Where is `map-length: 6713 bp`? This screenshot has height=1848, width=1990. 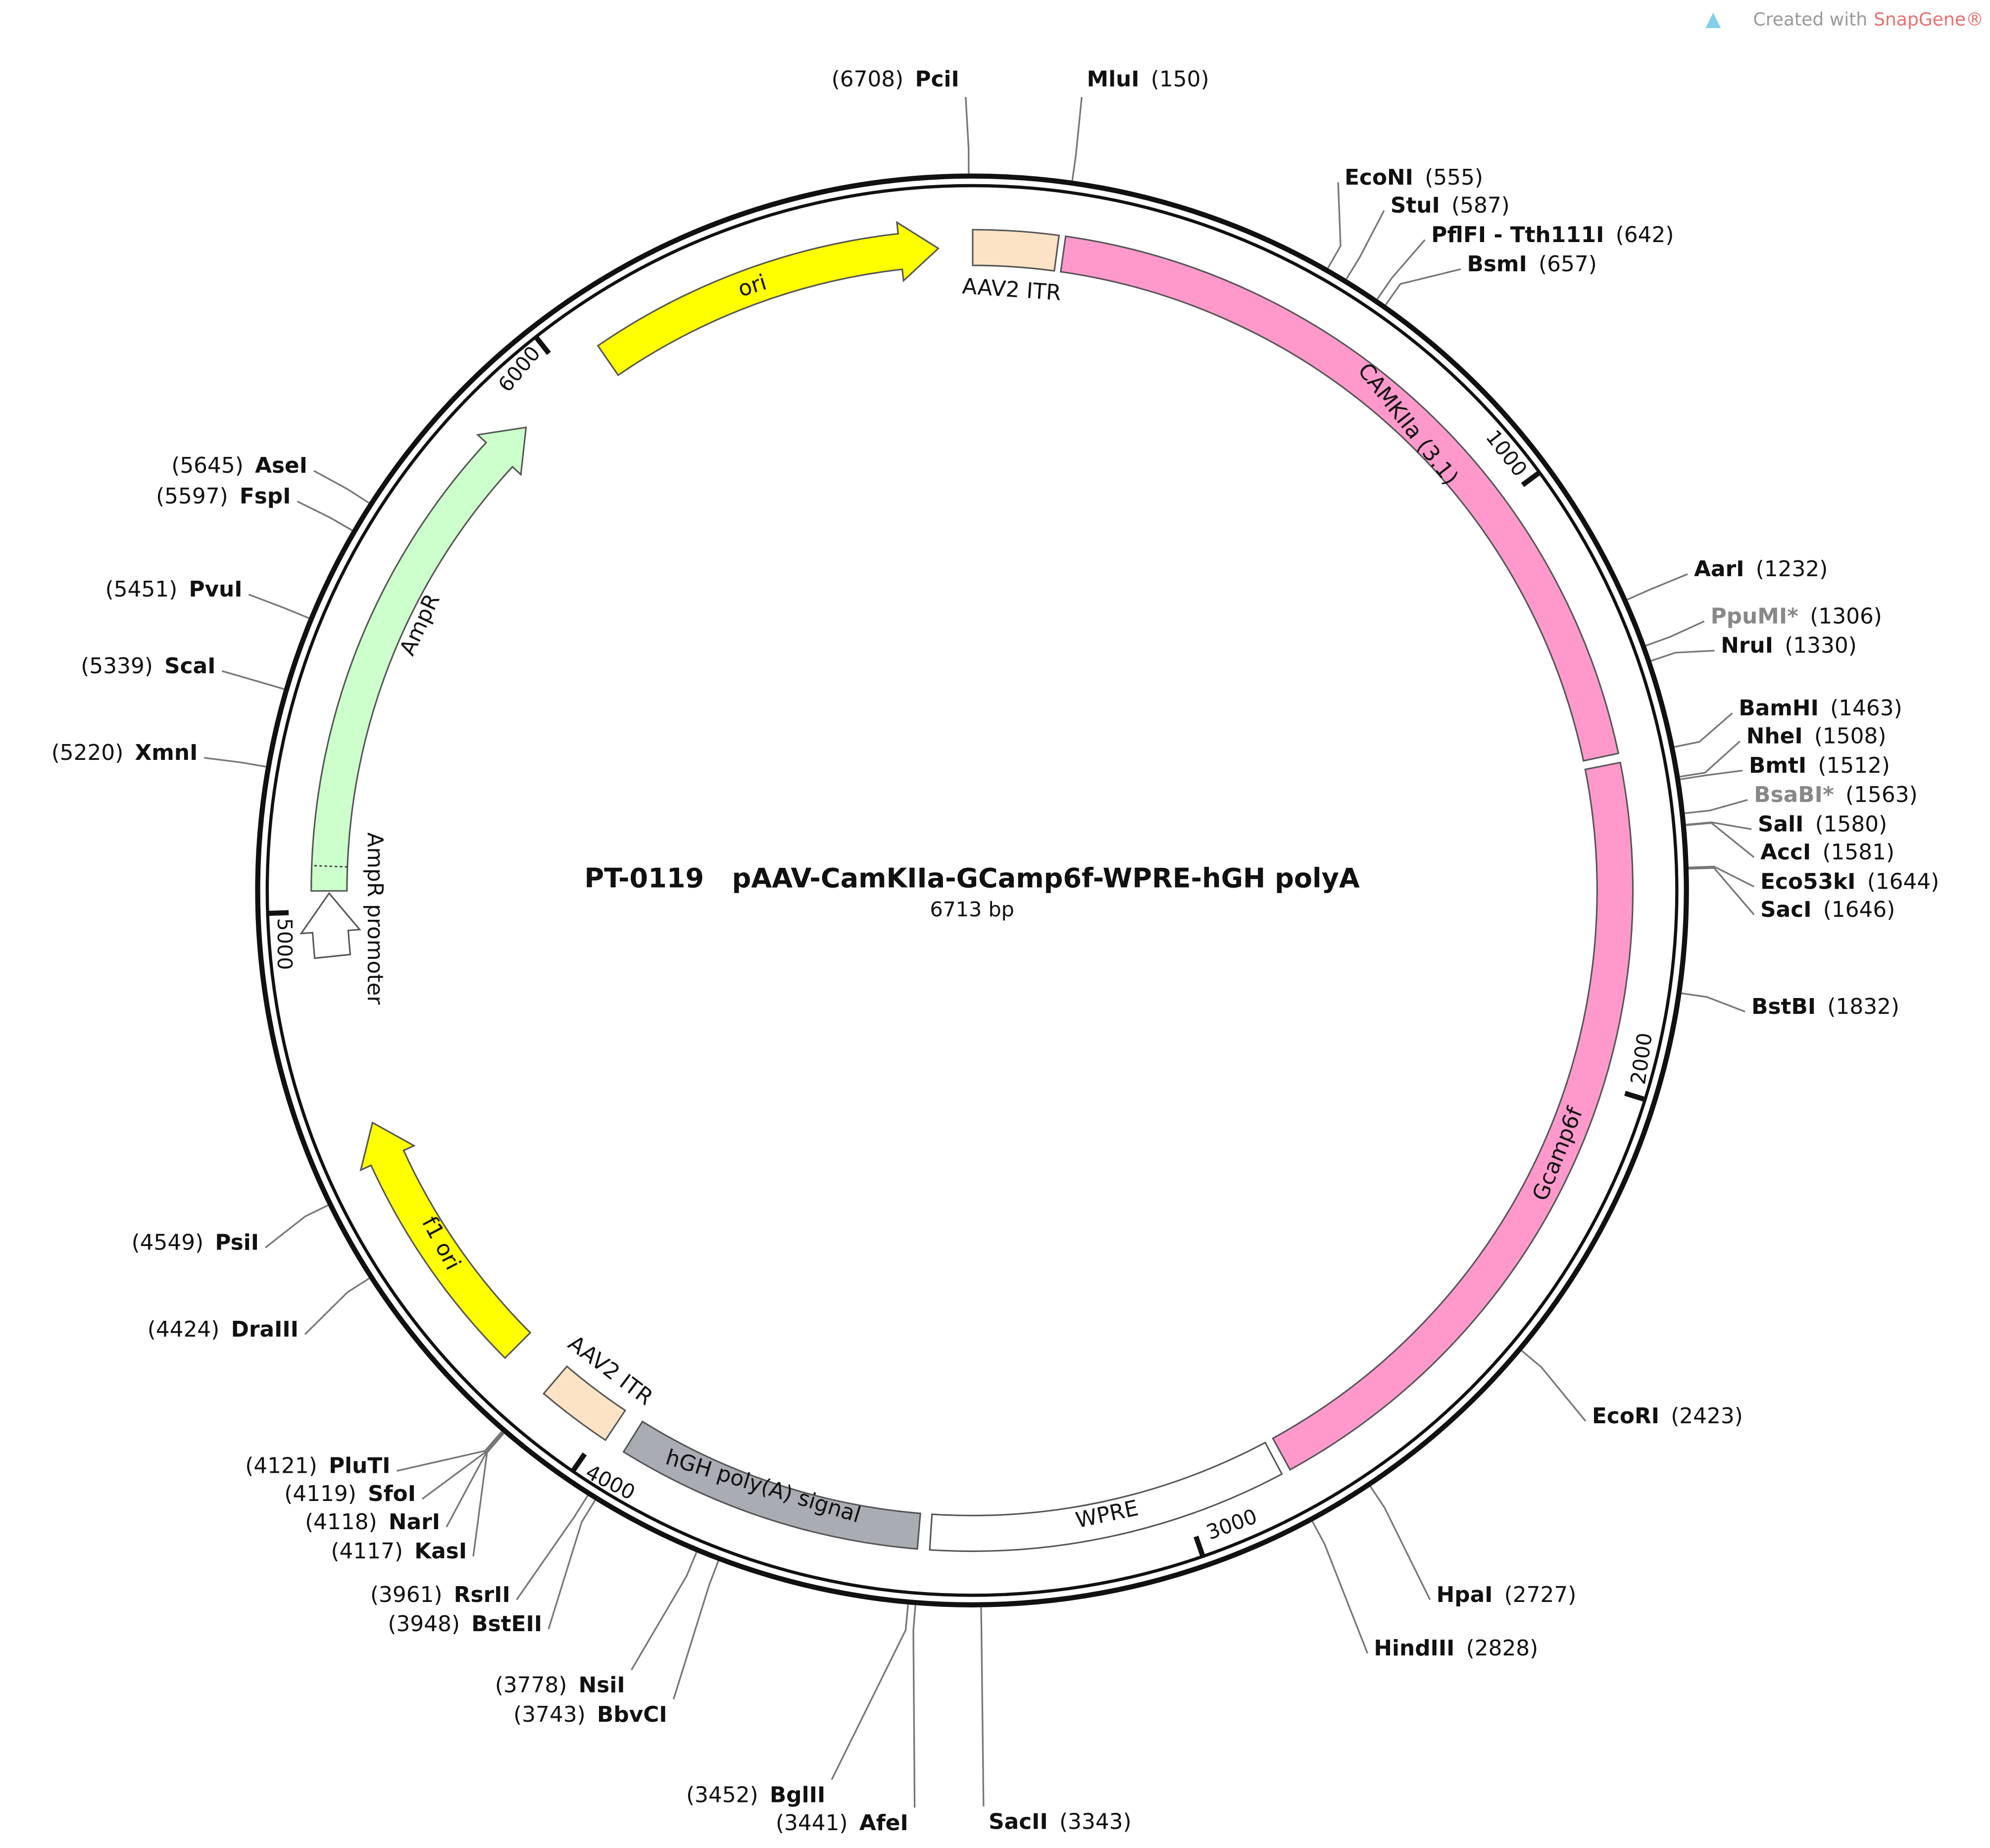
map-length: 6713 bp is located at coordinates (972, 909).